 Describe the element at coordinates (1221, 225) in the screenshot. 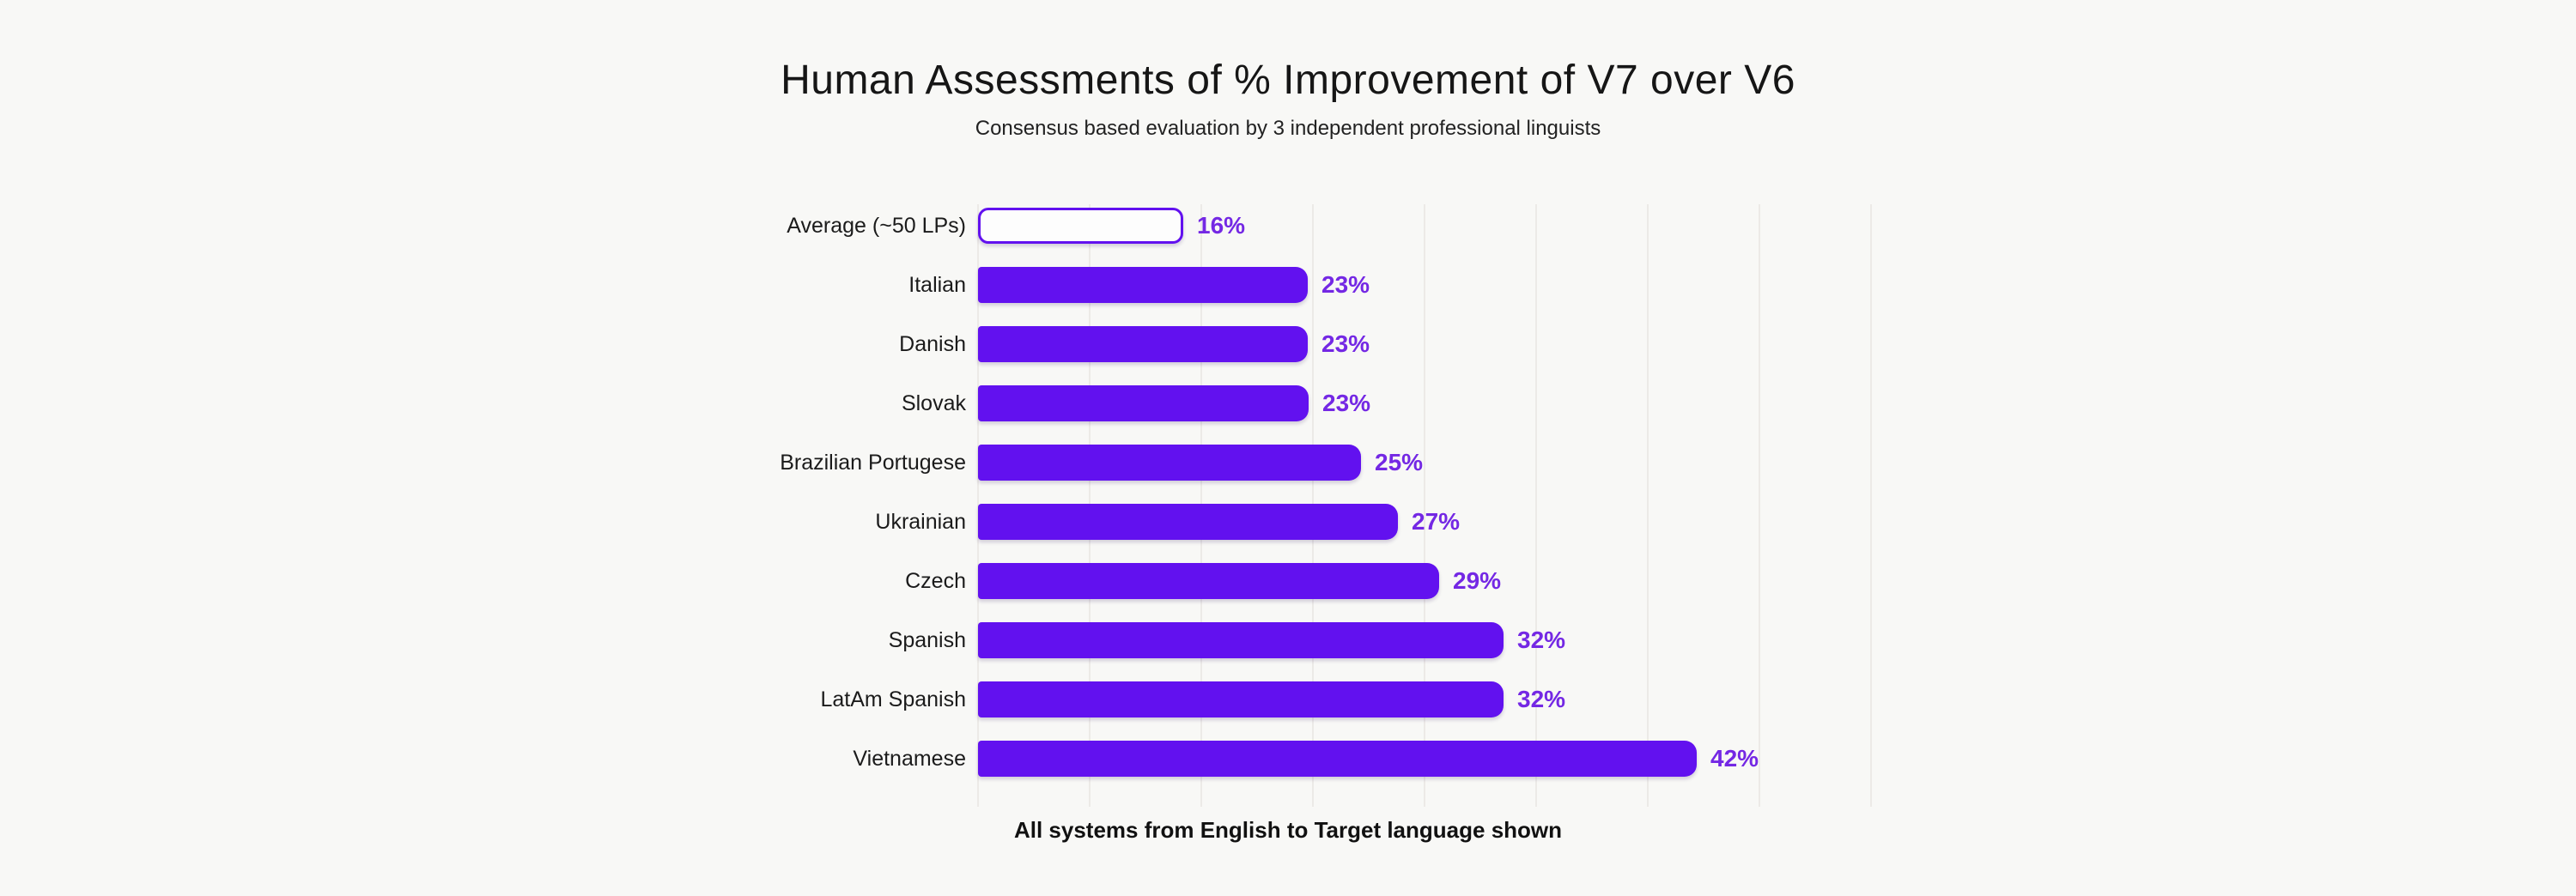

I see `value-label: 16%` at that location.